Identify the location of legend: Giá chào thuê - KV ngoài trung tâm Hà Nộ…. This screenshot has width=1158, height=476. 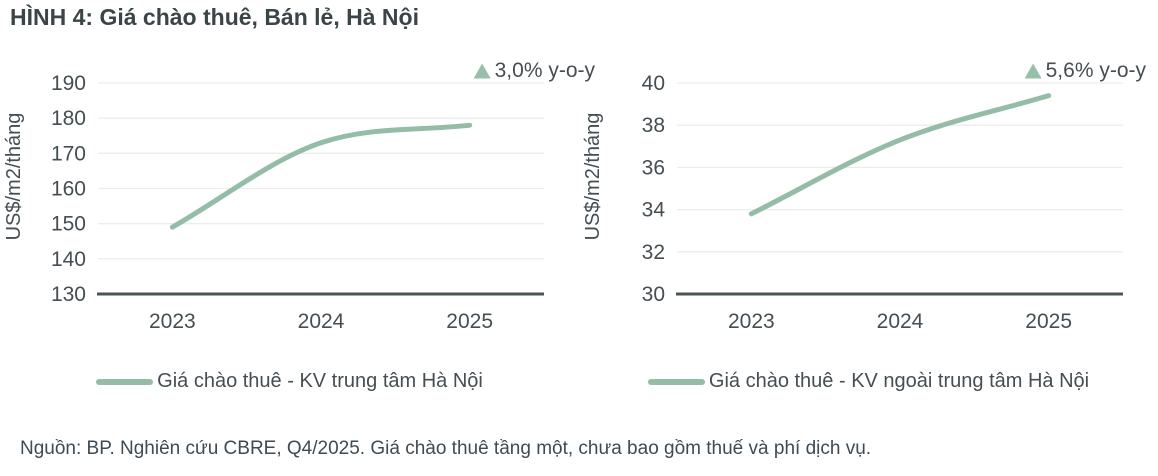
(868, 381).